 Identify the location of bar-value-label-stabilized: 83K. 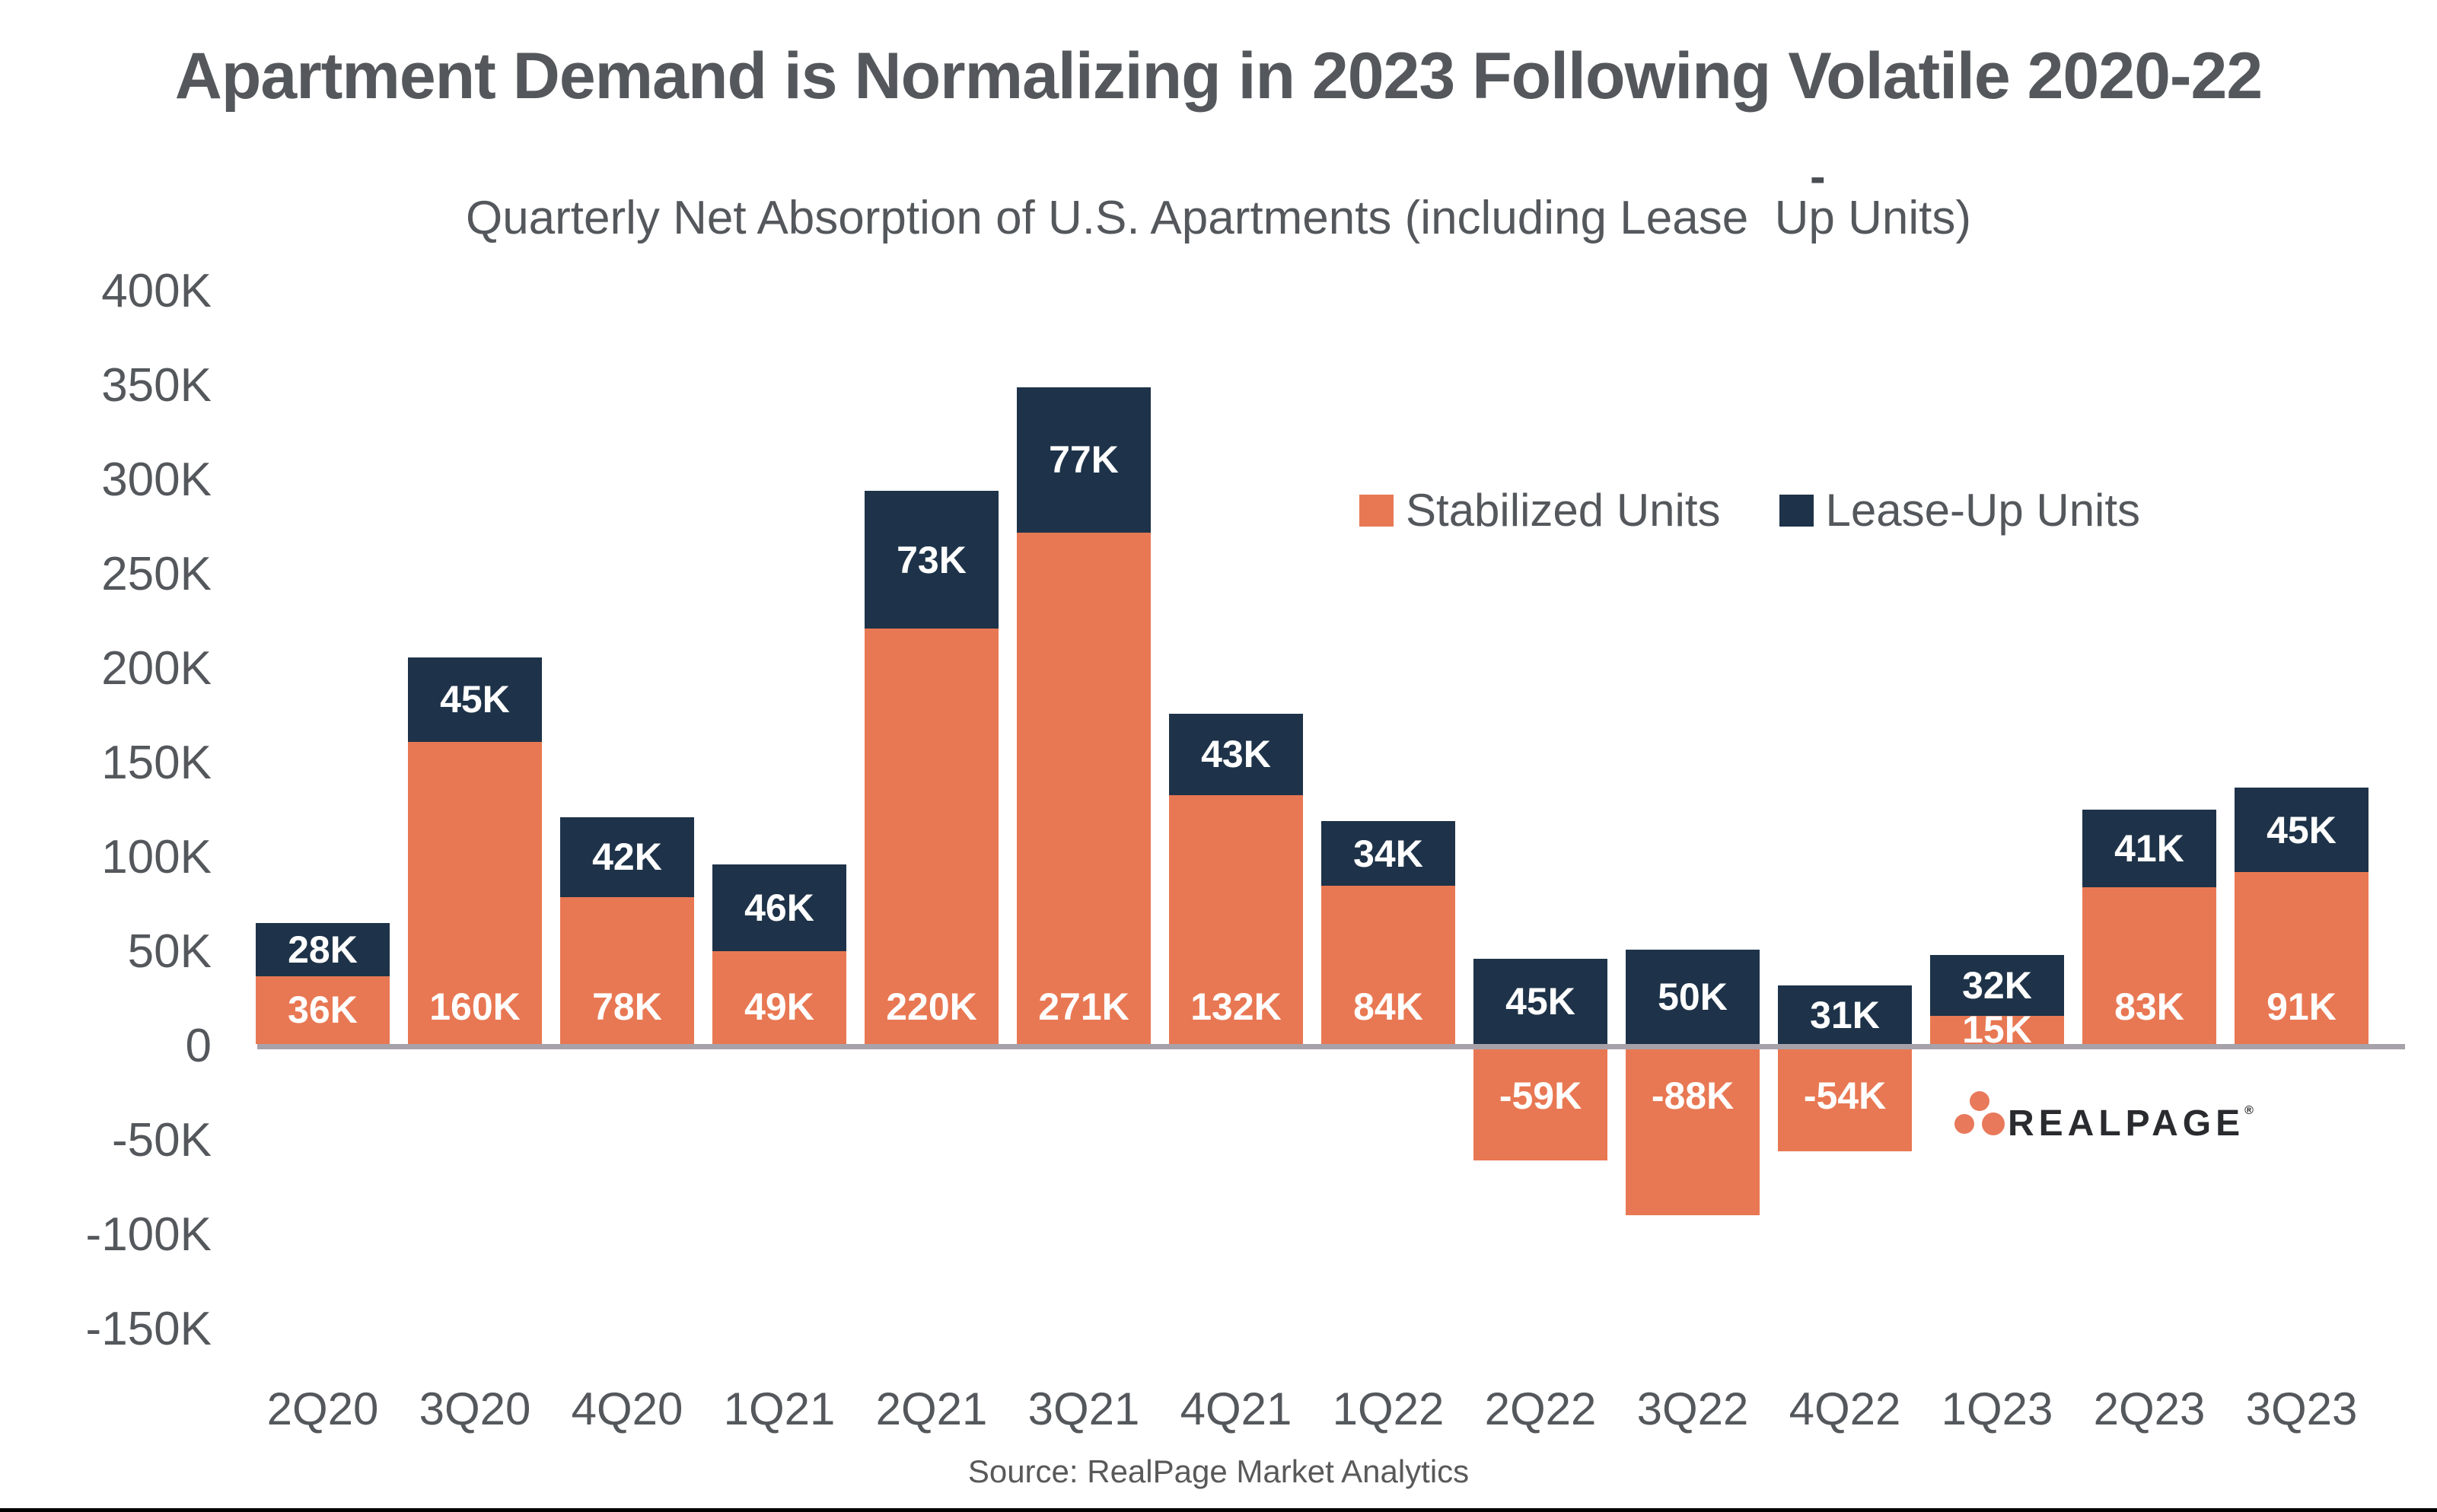
(2149, 1006).